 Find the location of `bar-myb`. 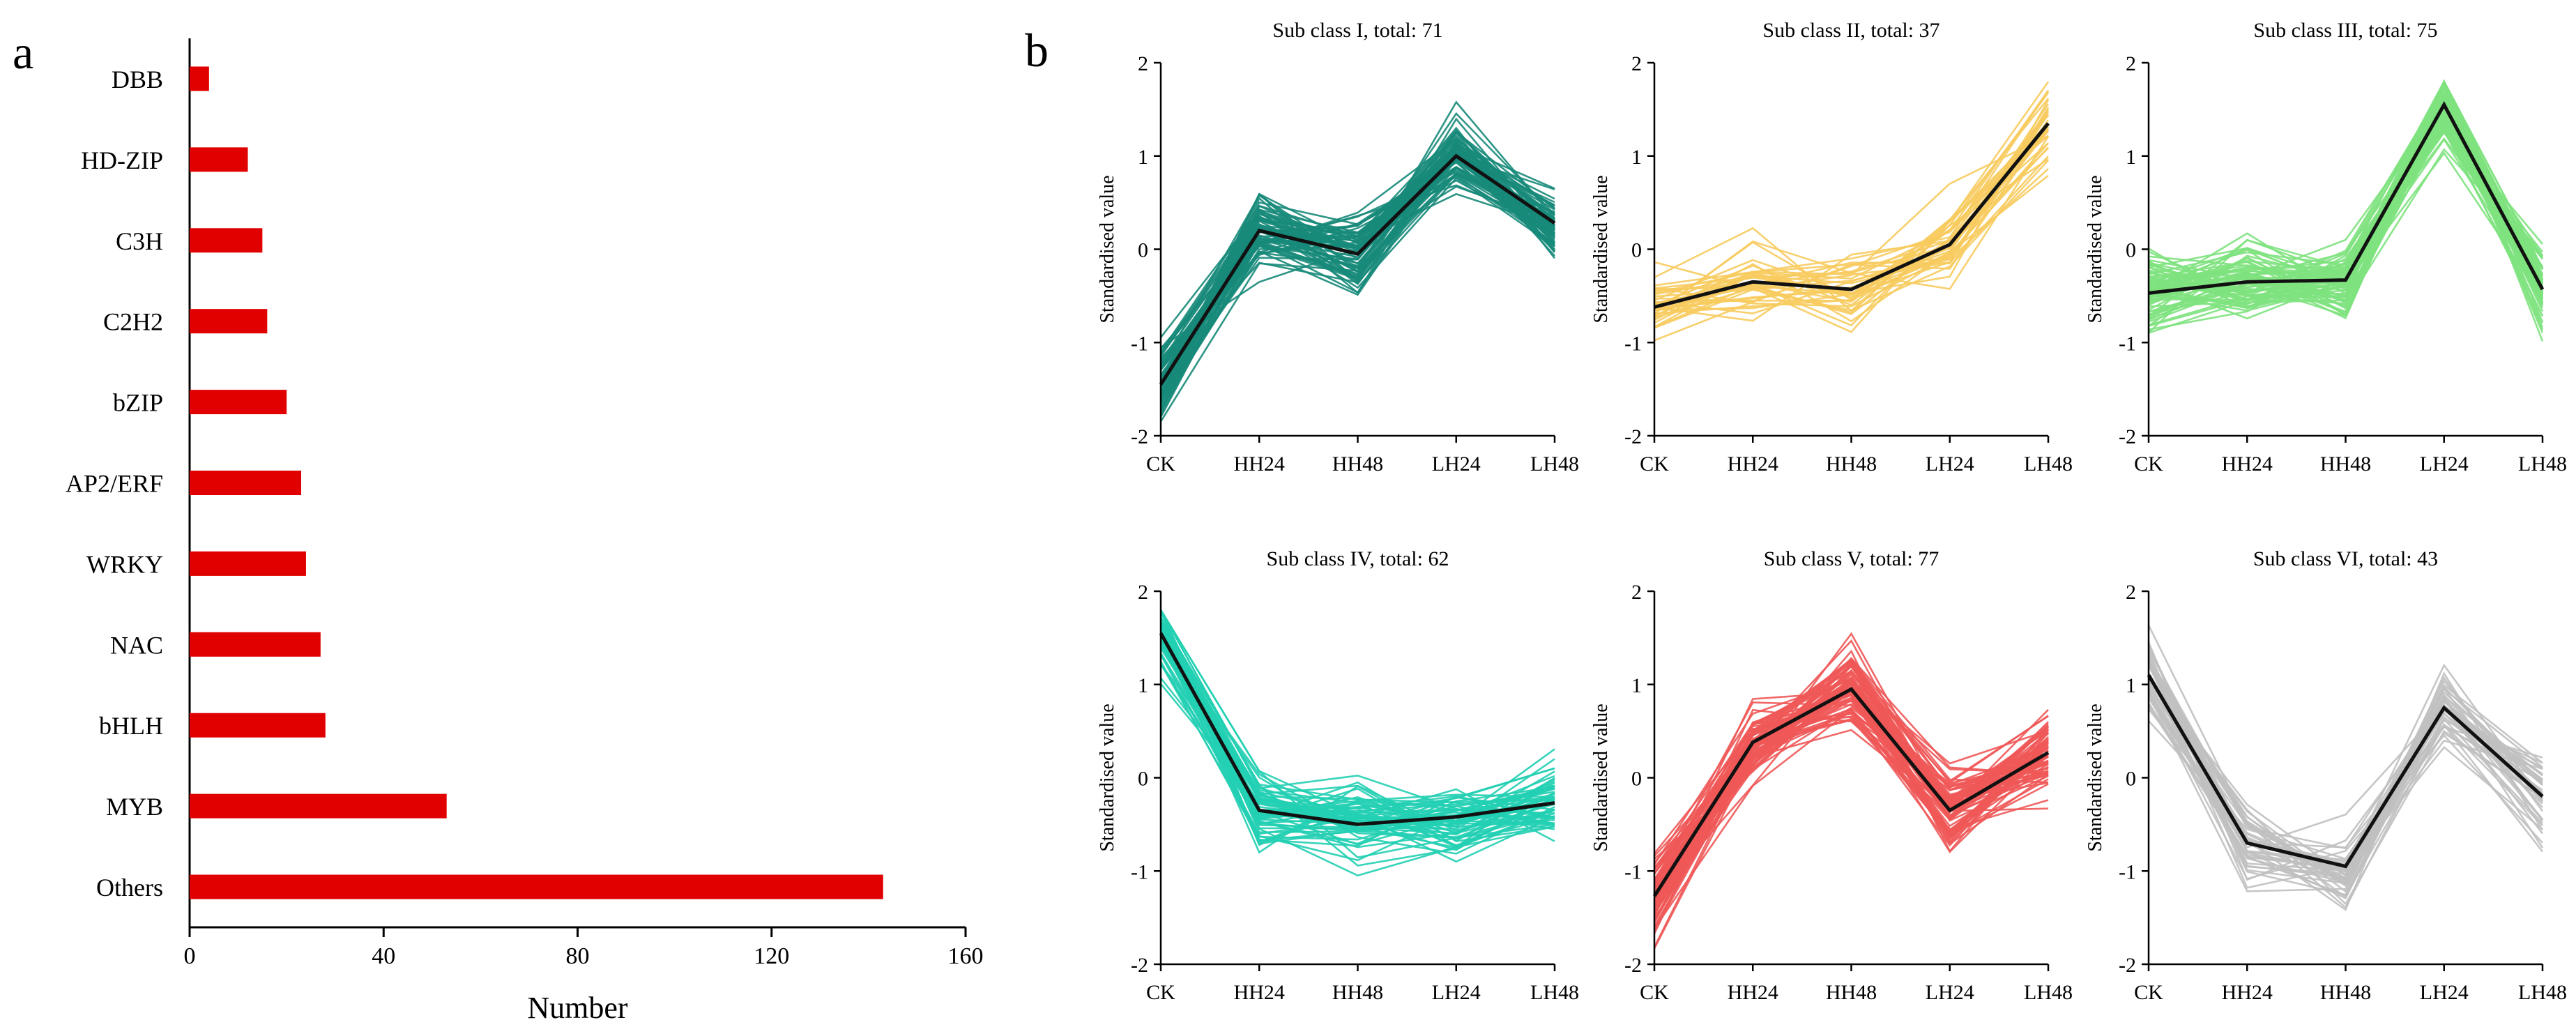

bar-myb is located at coordinates (319, 806).